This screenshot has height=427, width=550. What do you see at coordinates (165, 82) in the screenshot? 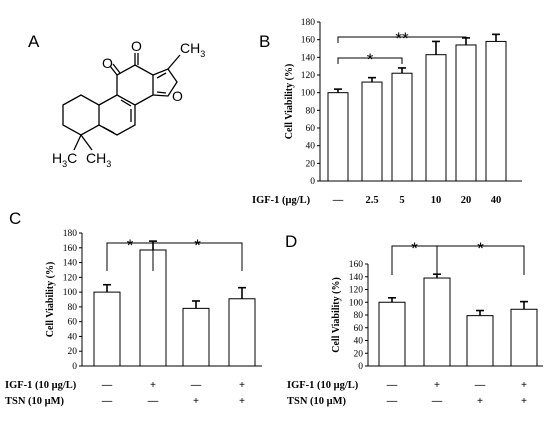
I see `furan-ring` at bounding box center [165, 82].